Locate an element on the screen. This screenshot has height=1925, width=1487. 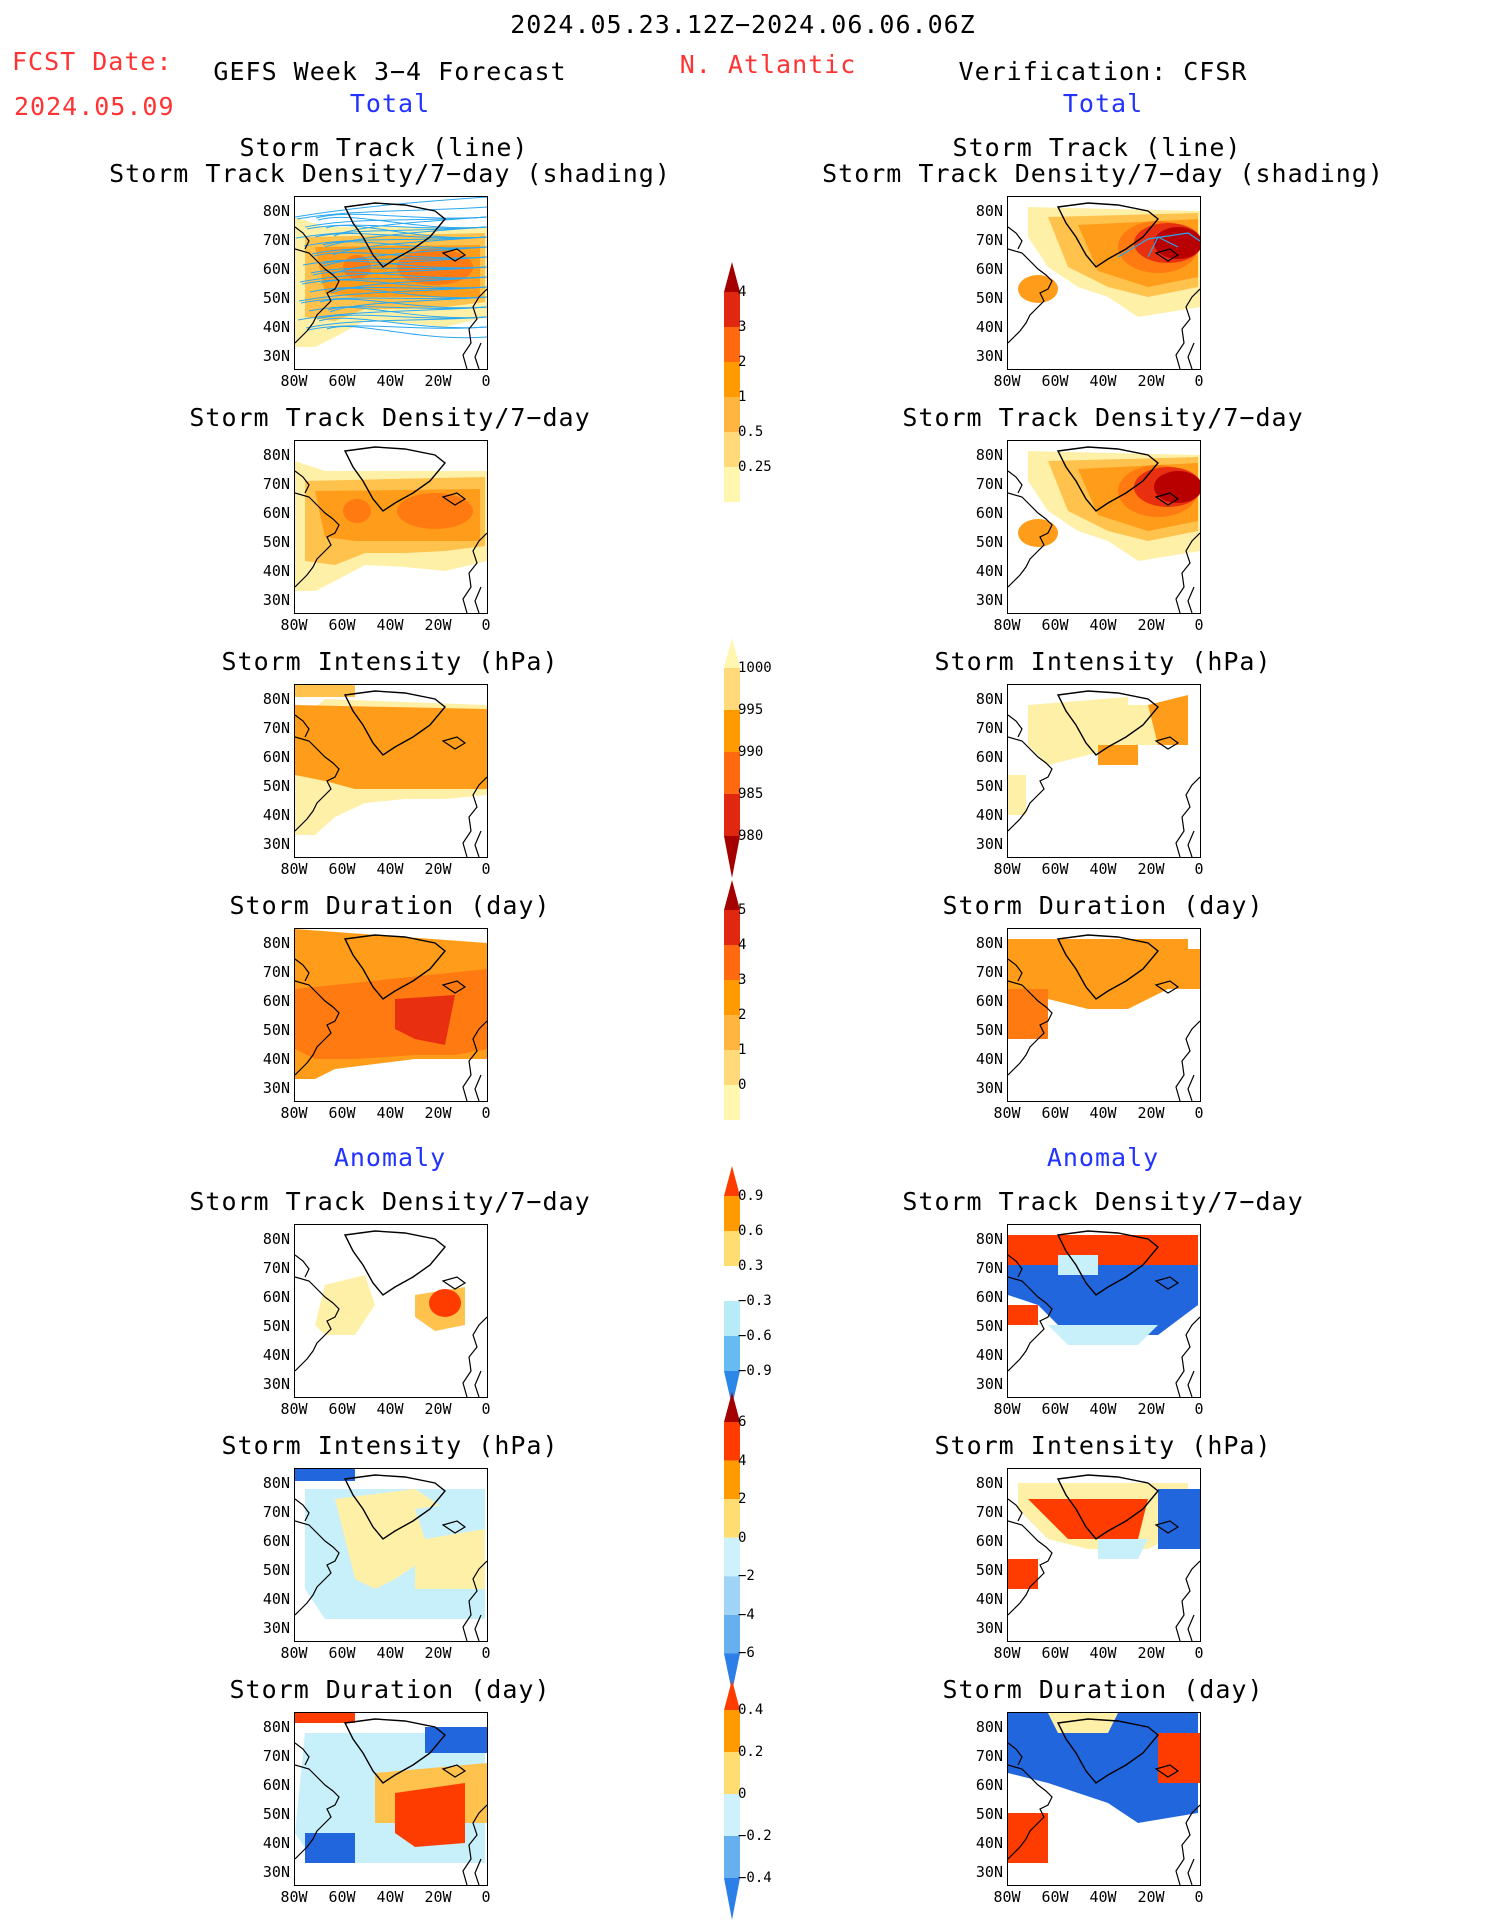
colorbar-density_anom: 0.9 0.6 0.3 −0.3 −0.6 −0.9 is located at coordinates (762, 1286).